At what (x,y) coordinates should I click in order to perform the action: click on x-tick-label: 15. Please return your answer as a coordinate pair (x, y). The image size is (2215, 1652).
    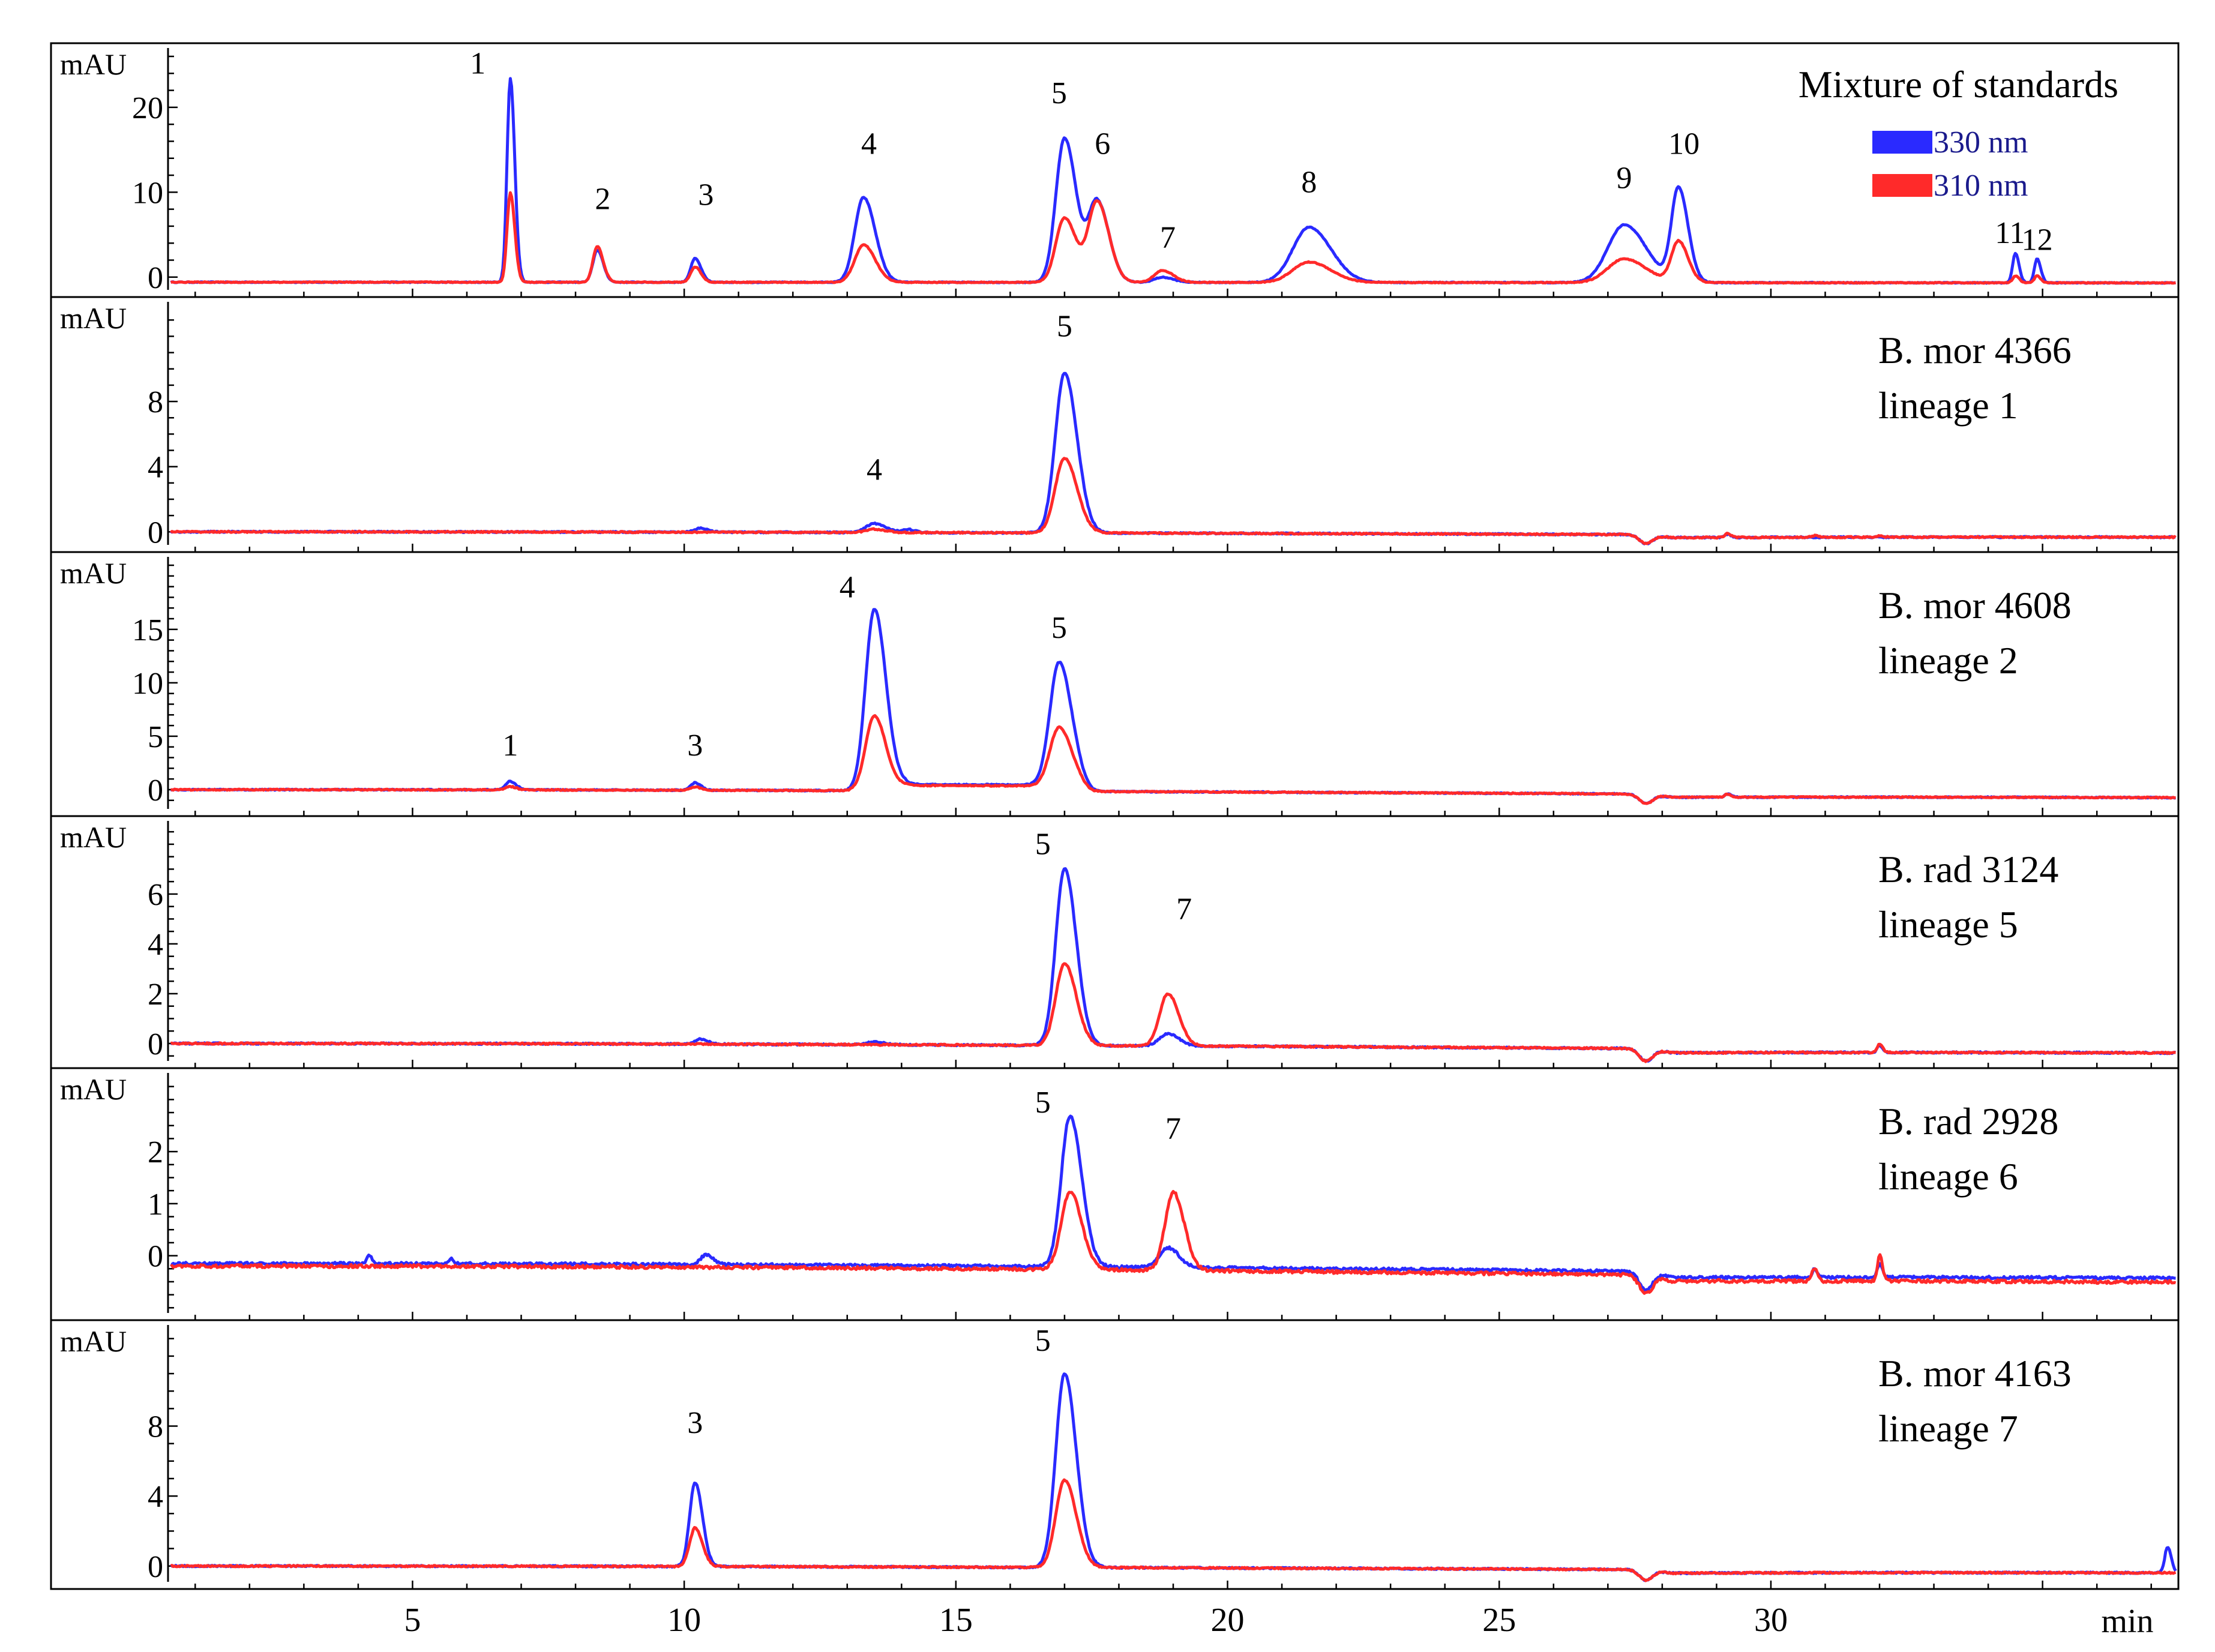
    Looking at the image, I should click on (956, 1620).